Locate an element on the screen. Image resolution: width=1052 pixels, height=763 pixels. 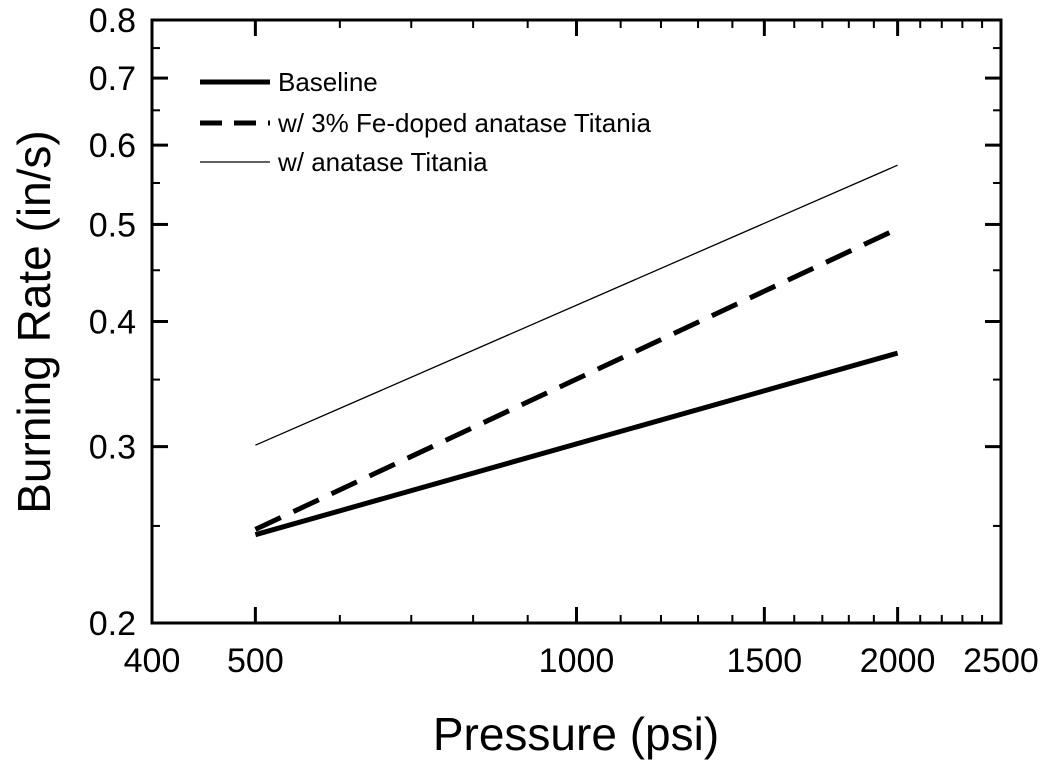
x-tick-label: 400 is located at coordinates (152, 661).